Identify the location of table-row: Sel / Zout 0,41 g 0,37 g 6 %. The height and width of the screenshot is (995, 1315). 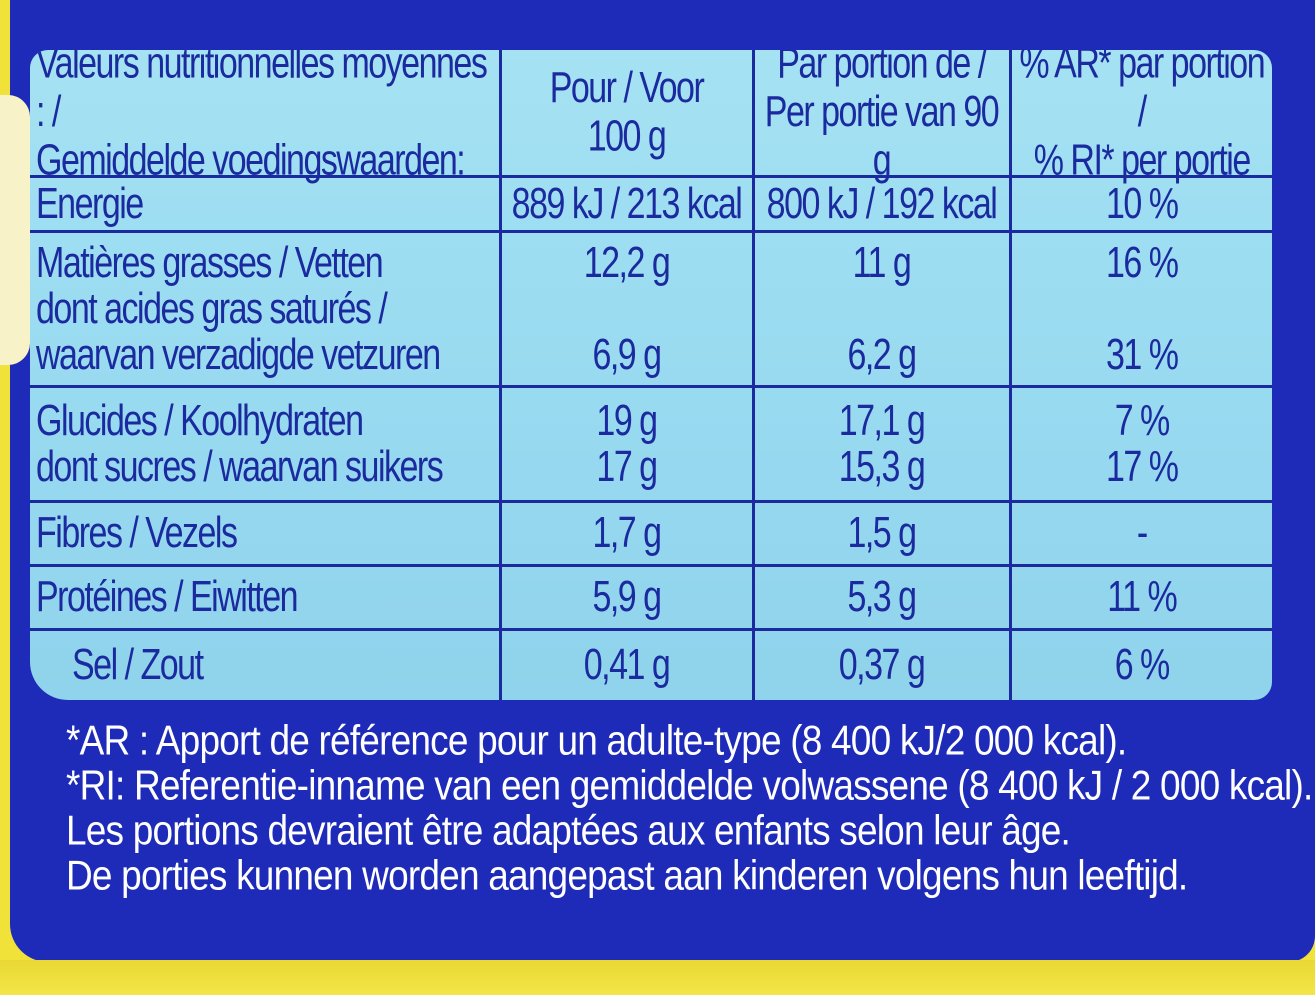
(651, 664).